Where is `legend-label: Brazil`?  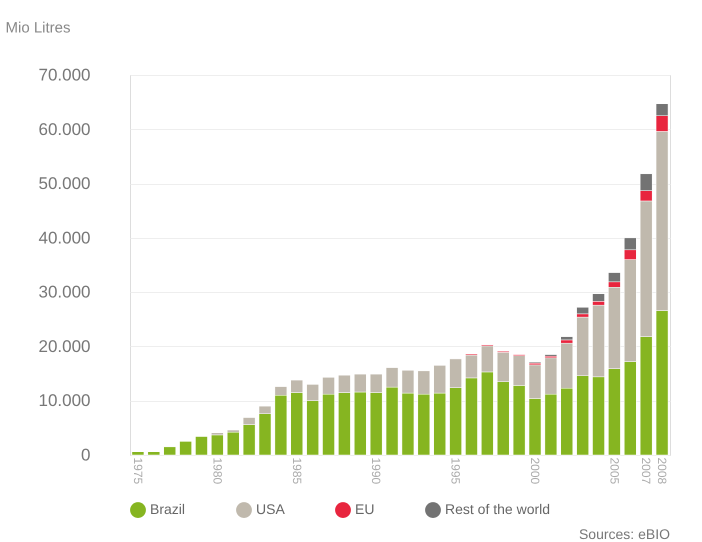
legend-label: Brazil is located at coordinates (168, 509).